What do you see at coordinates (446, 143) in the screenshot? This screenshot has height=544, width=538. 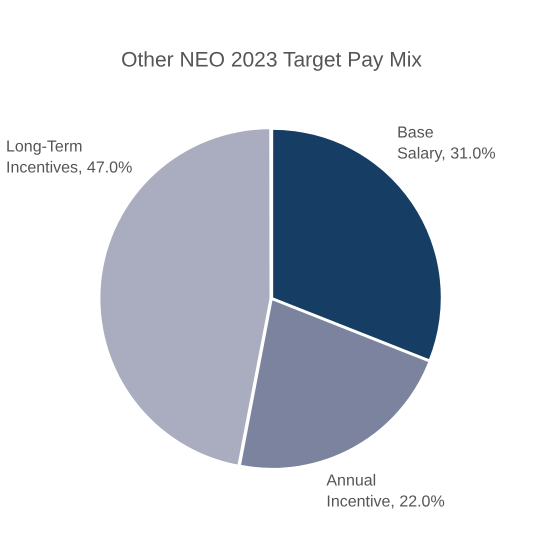 I see `slice-label: Base Salary, 31.0%` at bounding box center [446, 143].